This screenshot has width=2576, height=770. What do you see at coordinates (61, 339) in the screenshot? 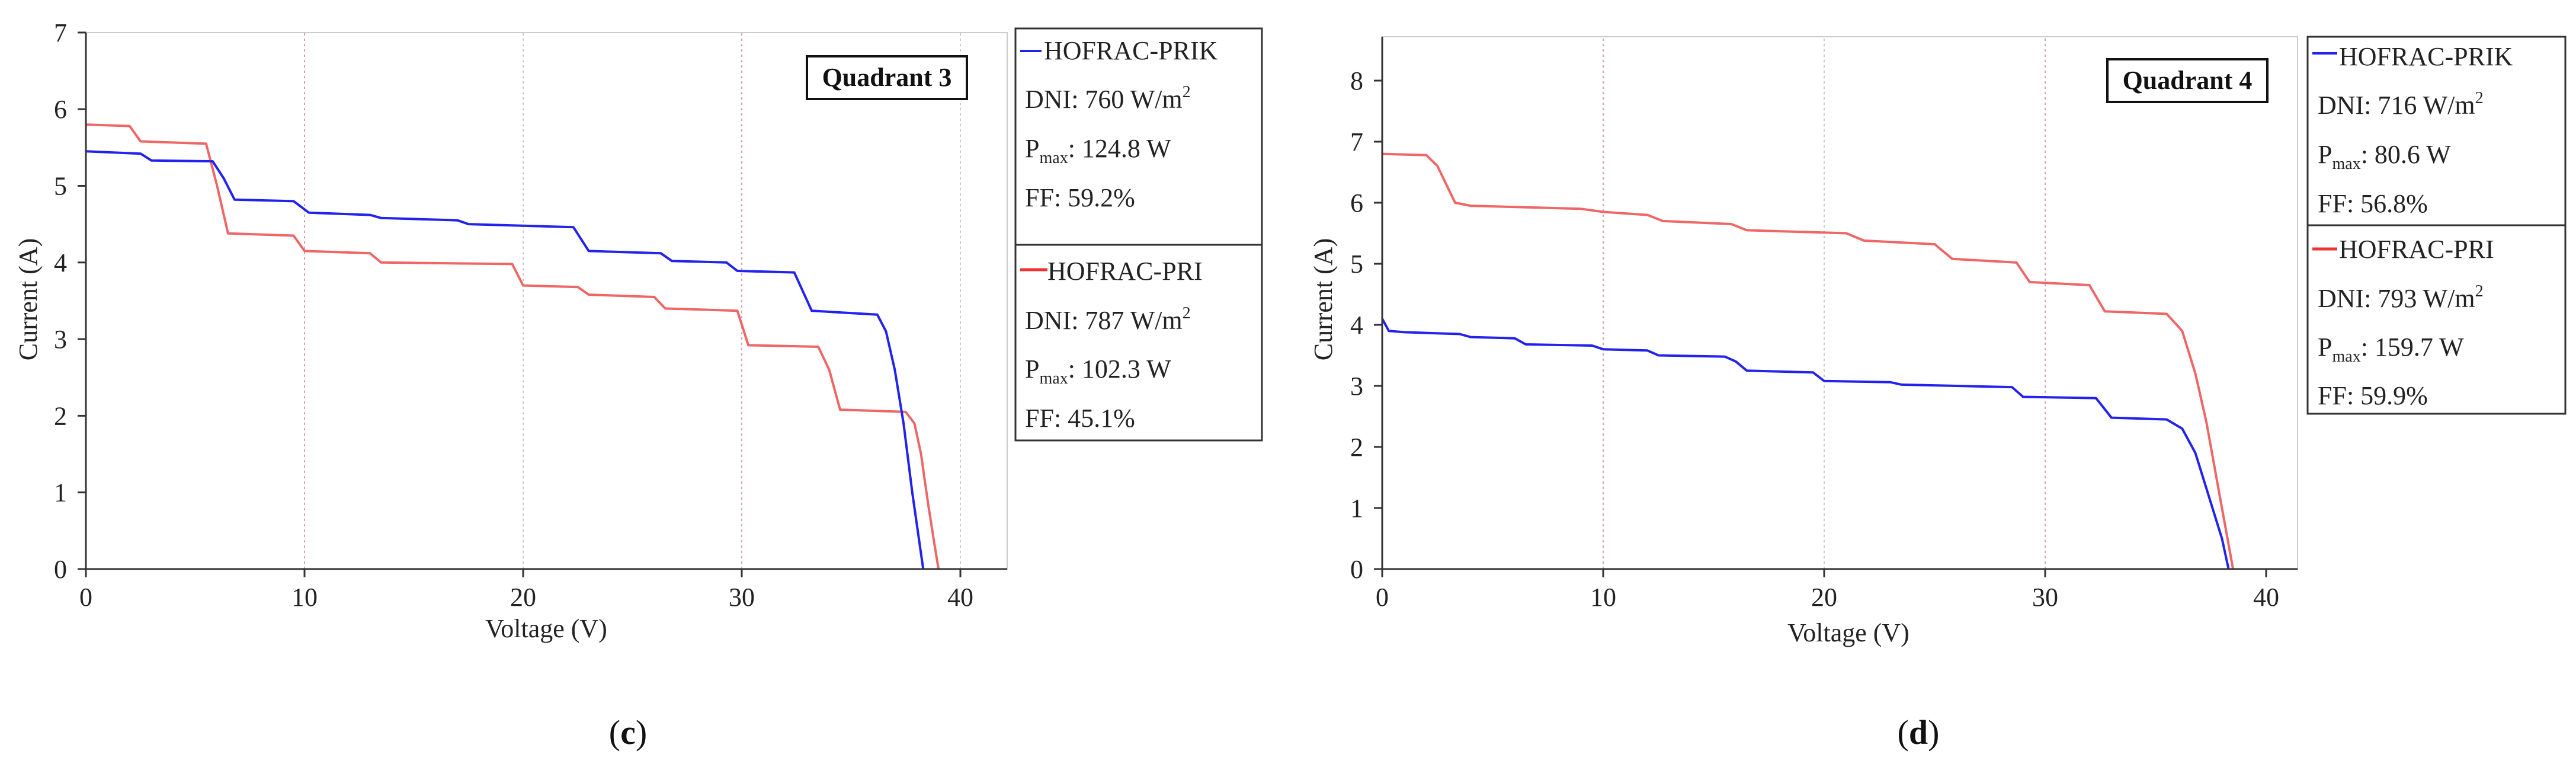
I see `y-tick-label-c-3: 3` at bounding box center [61, 339].